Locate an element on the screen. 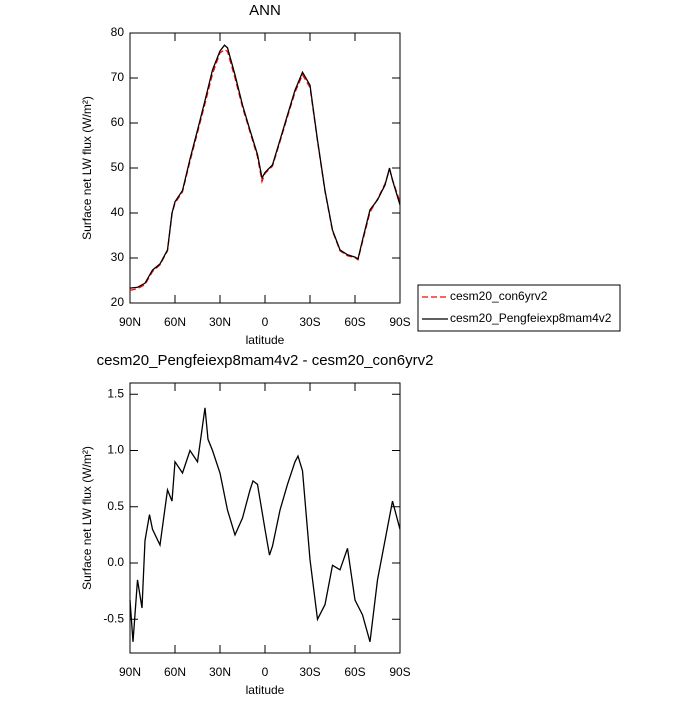  y-tick-label: -0.5 is located at coordinates (113, 618).